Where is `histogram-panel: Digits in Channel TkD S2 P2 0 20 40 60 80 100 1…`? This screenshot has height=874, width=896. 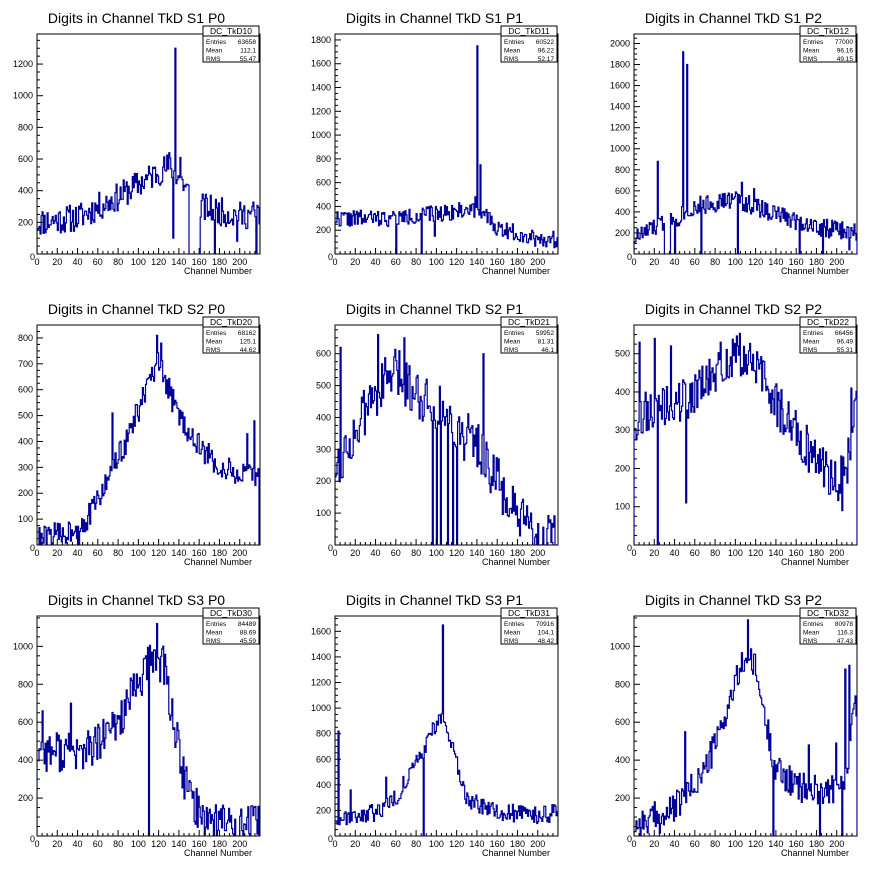 histogram-panel: Digits in Channel TkD S2 P2 0 20 40 60 80 100 1… is located at coordinates (736, 434).